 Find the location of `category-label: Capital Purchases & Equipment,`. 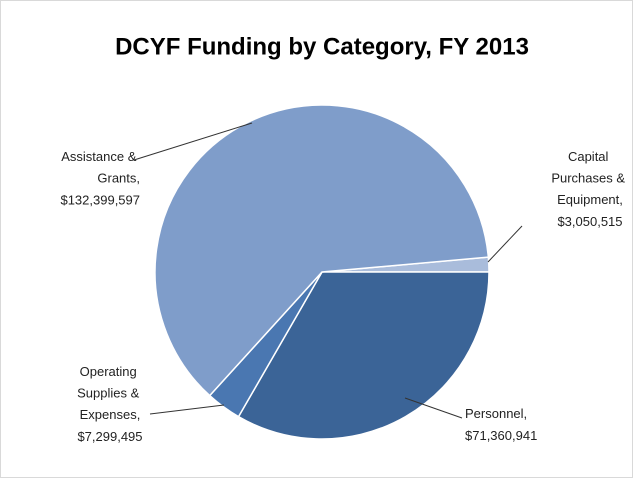

category-label: Capital Purchases & Equipment, is located at coordinates (589, 178).